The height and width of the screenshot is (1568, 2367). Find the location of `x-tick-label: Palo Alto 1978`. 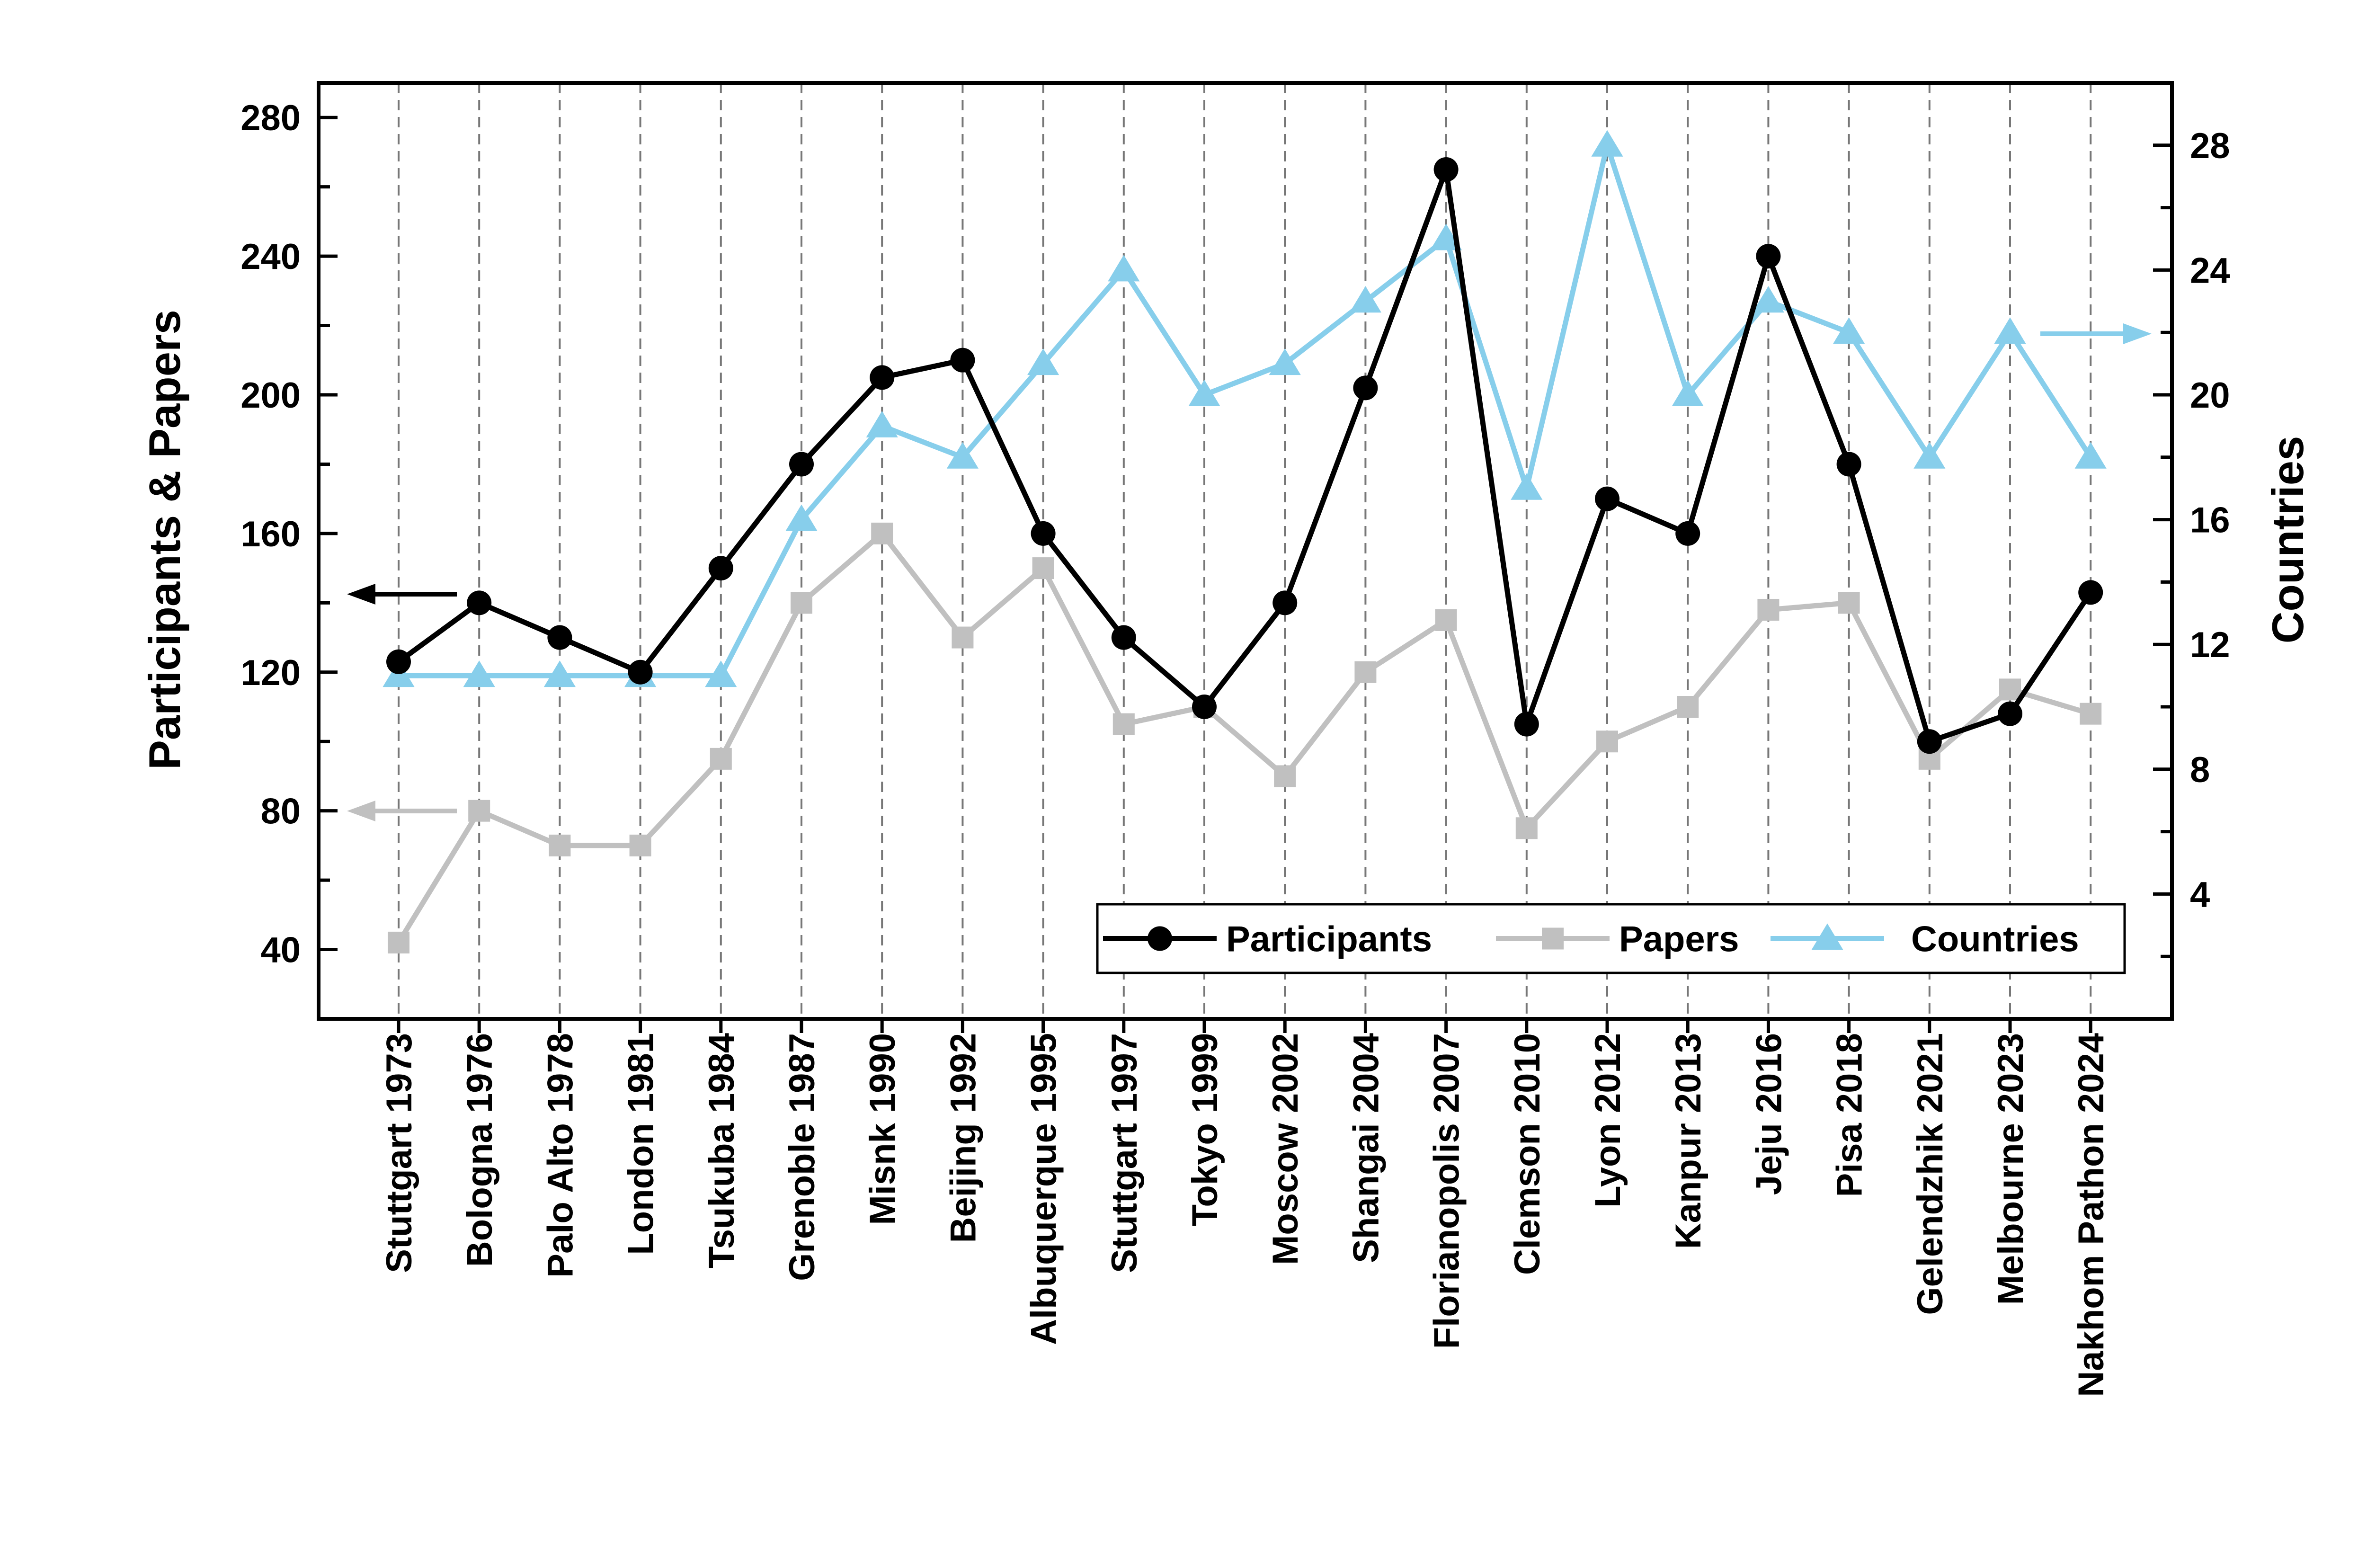

x-tick-label: Palo Alto 1978 is located at coordinates (560, 1155).